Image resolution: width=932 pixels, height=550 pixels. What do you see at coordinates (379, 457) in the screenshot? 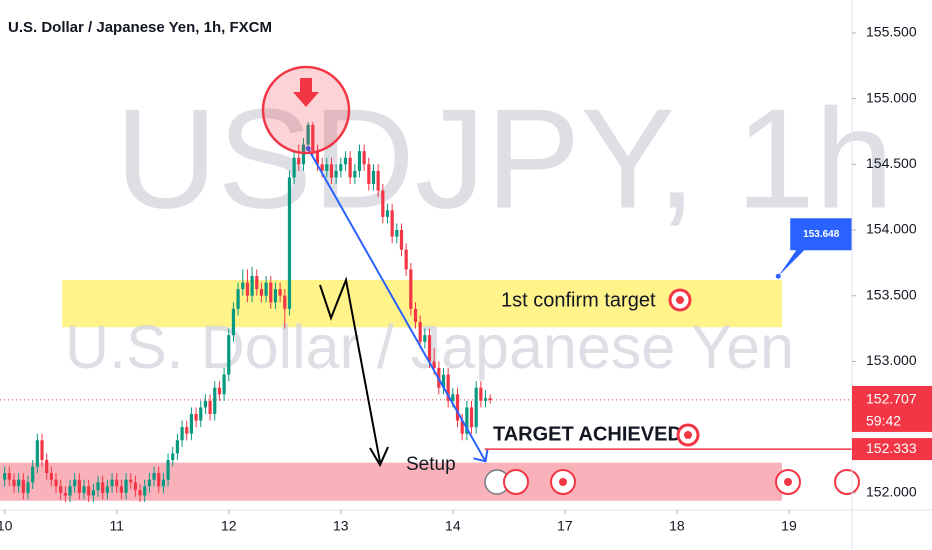
I see `setup-arrow-head` at bounding box center [379, 457].